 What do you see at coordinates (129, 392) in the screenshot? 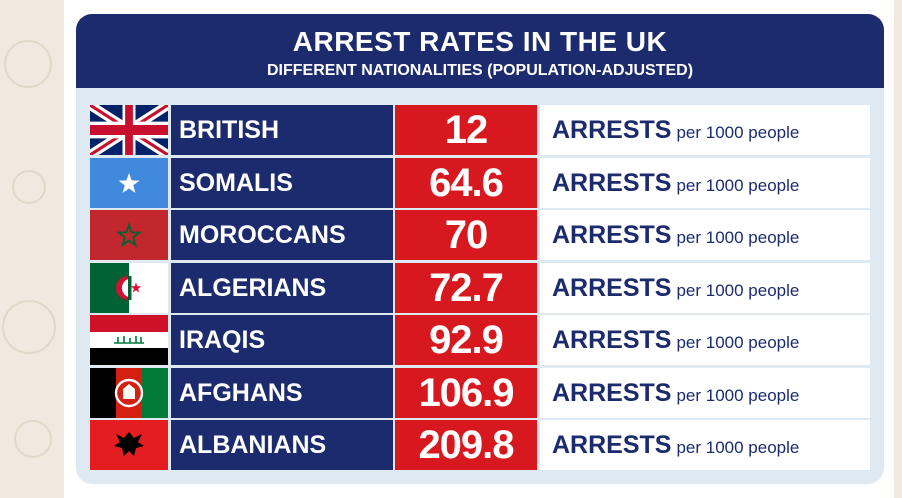
I see `afghanistan-flag-icon` at bounding box center [129, 392].